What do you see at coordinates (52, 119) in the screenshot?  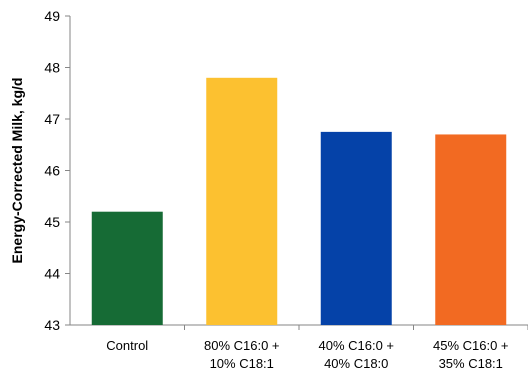 I see `y-tick-label: 47` at bounding box center [52, 119].